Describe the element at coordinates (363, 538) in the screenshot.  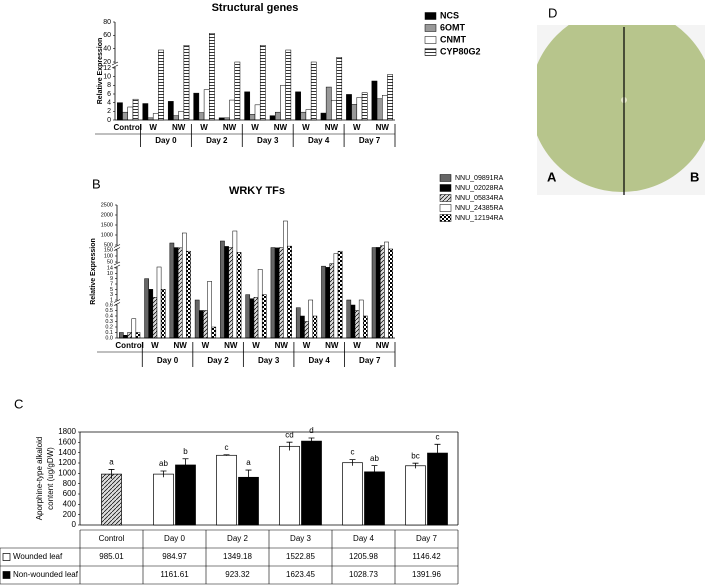
I see `x-tick-label: Day 4` at that location.